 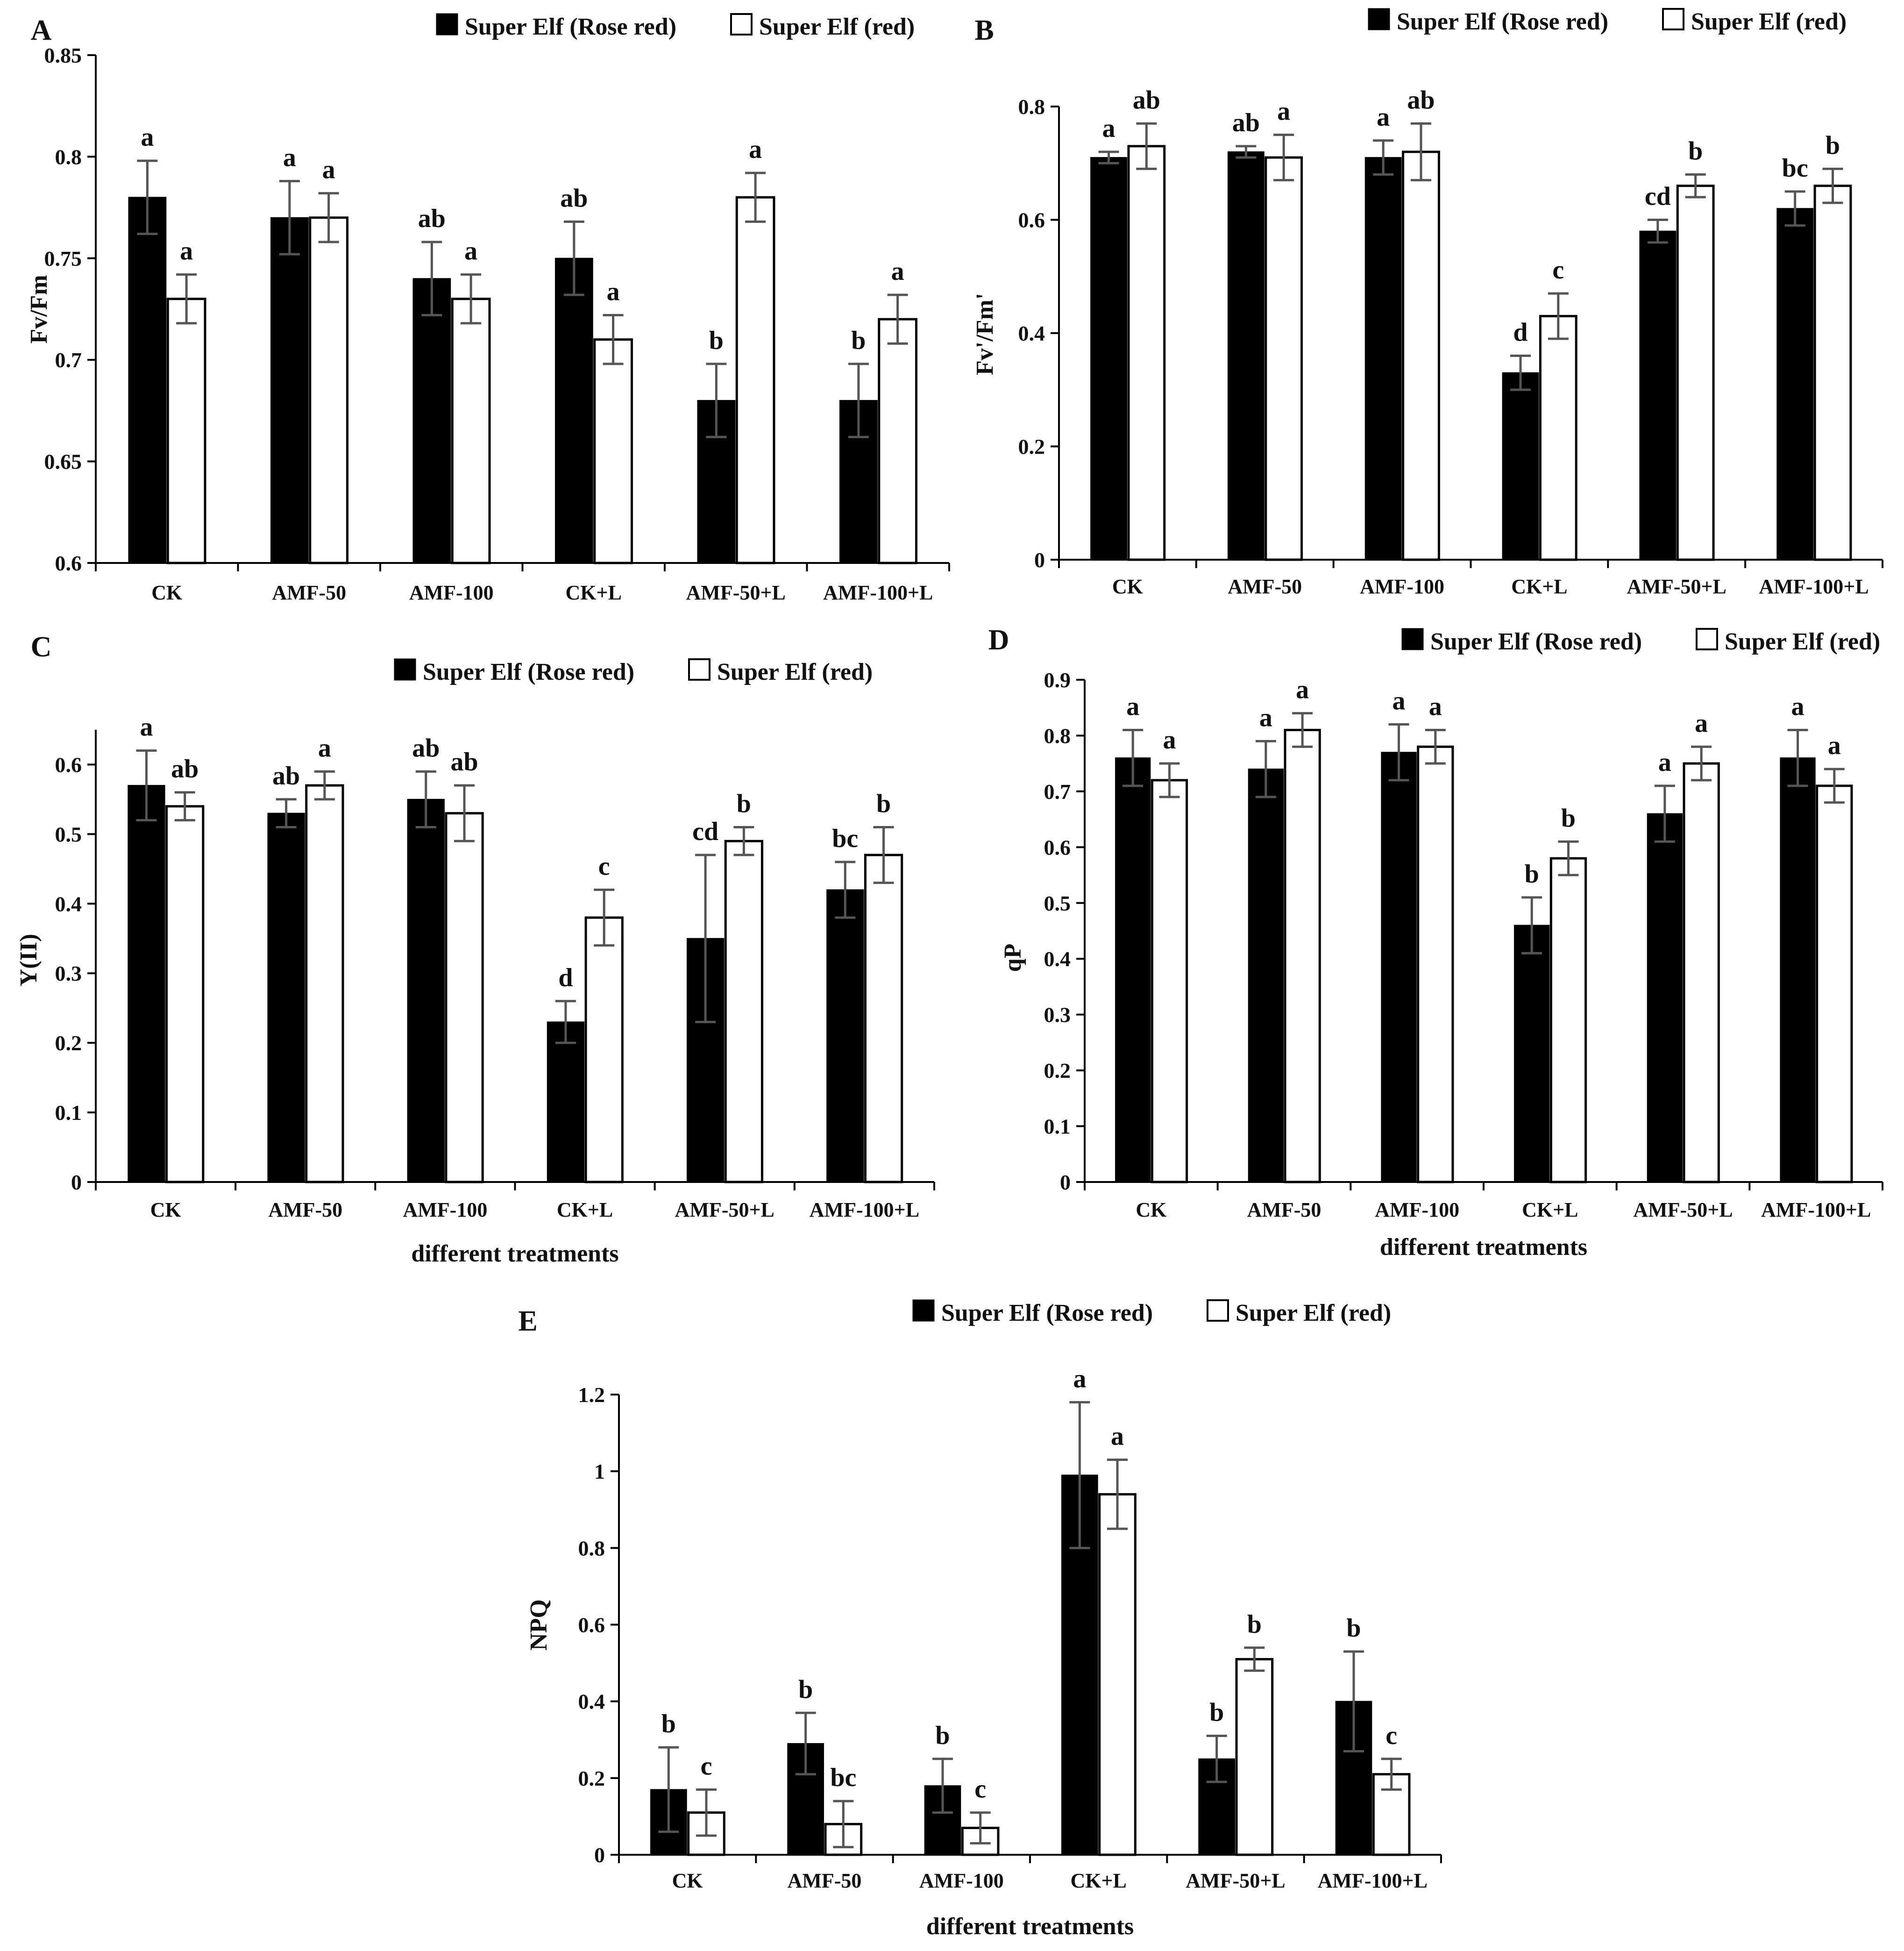 I want to click on significance-letter: bc, so click(x=1795, y=168).